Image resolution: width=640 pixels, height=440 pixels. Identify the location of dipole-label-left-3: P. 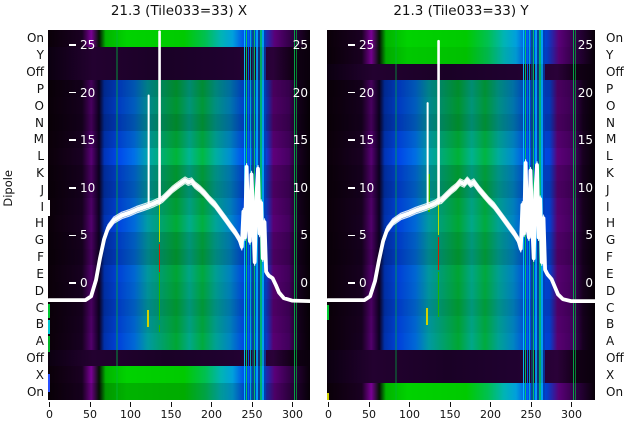
(40, 88).